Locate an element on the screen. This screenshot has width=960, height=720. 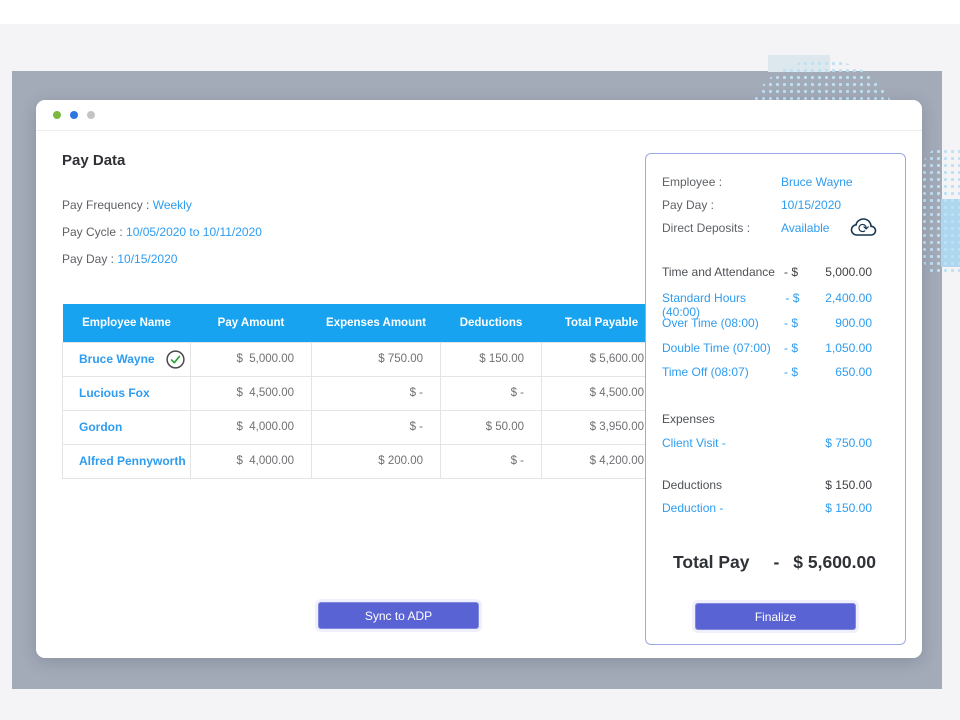
expenses-header-row: Expenses is located at coordinates (767, 419).